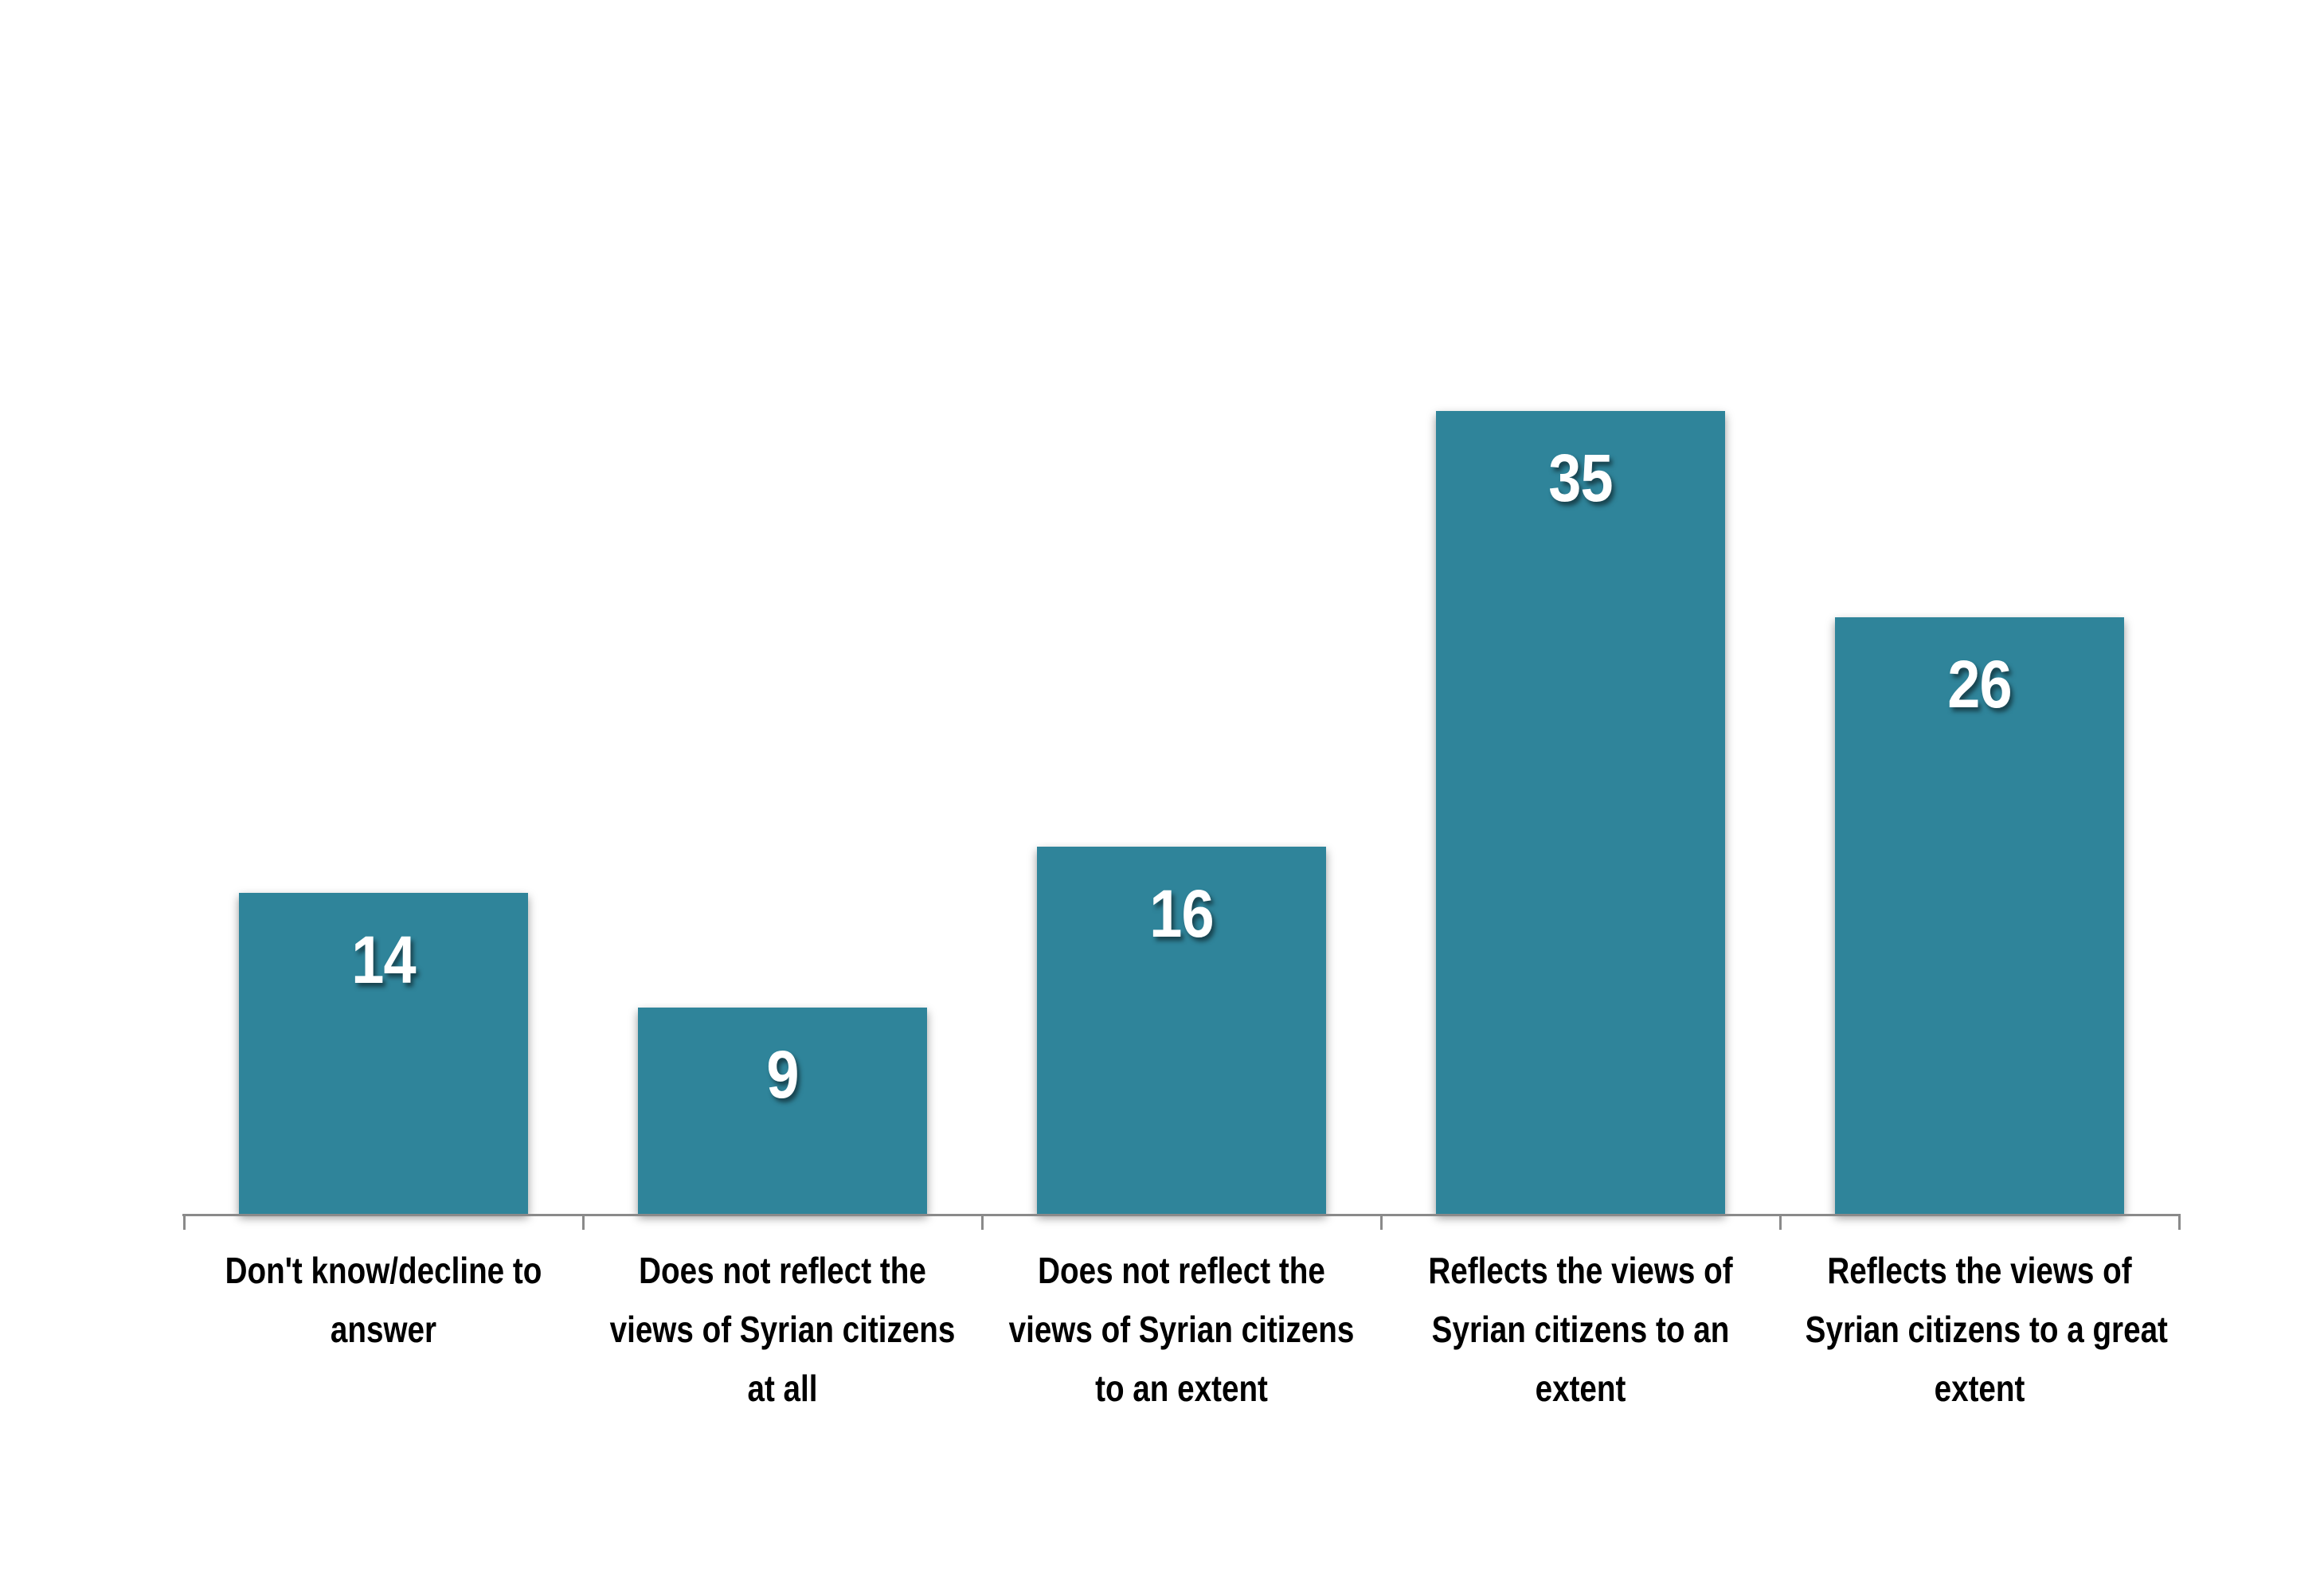 The image size is (2324, 1589). Describe the element at coordinates (1181, 1030) in the screenshot. I see `bar-3: 16` at that location.